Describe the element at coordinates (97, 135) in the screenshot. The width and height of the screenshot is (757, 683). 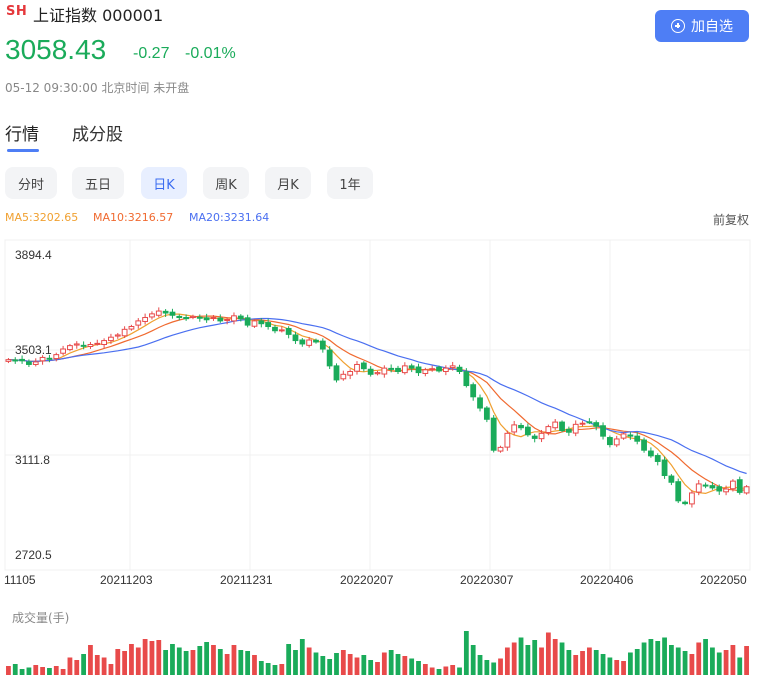
I see `tab-constituents: 成分股` at that location.